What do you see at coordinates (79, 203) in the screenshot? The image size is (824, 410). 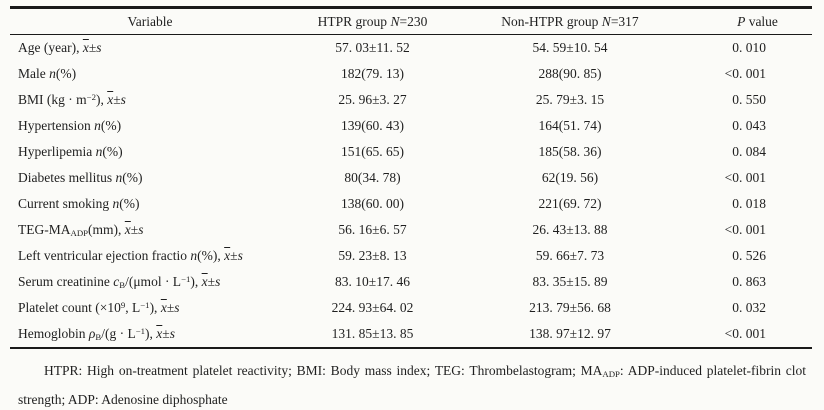 I see `cell-variable: Current smoking n(%)` at bounding box center [79, 203].